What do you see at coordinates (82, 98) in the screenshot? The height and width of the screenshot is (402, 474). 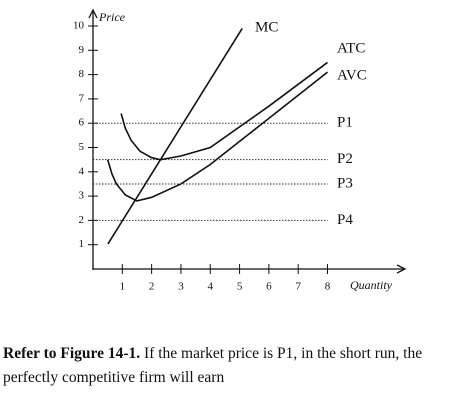 I see `y-tick-label: 7` at bounding box center [82, 98].